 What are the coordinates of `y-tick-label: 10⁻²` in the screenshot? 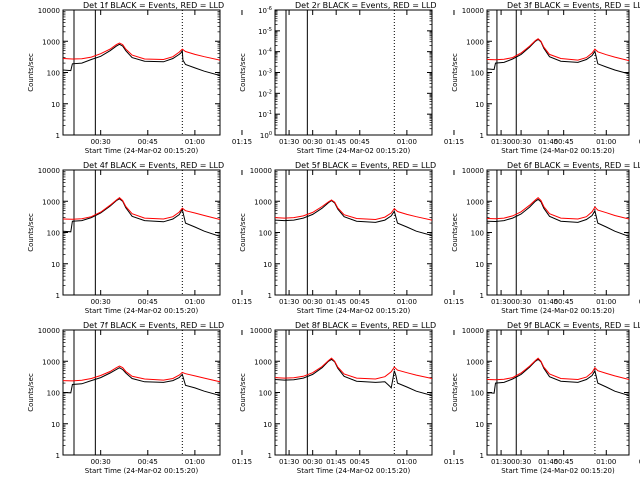 It's located at (265, 93).